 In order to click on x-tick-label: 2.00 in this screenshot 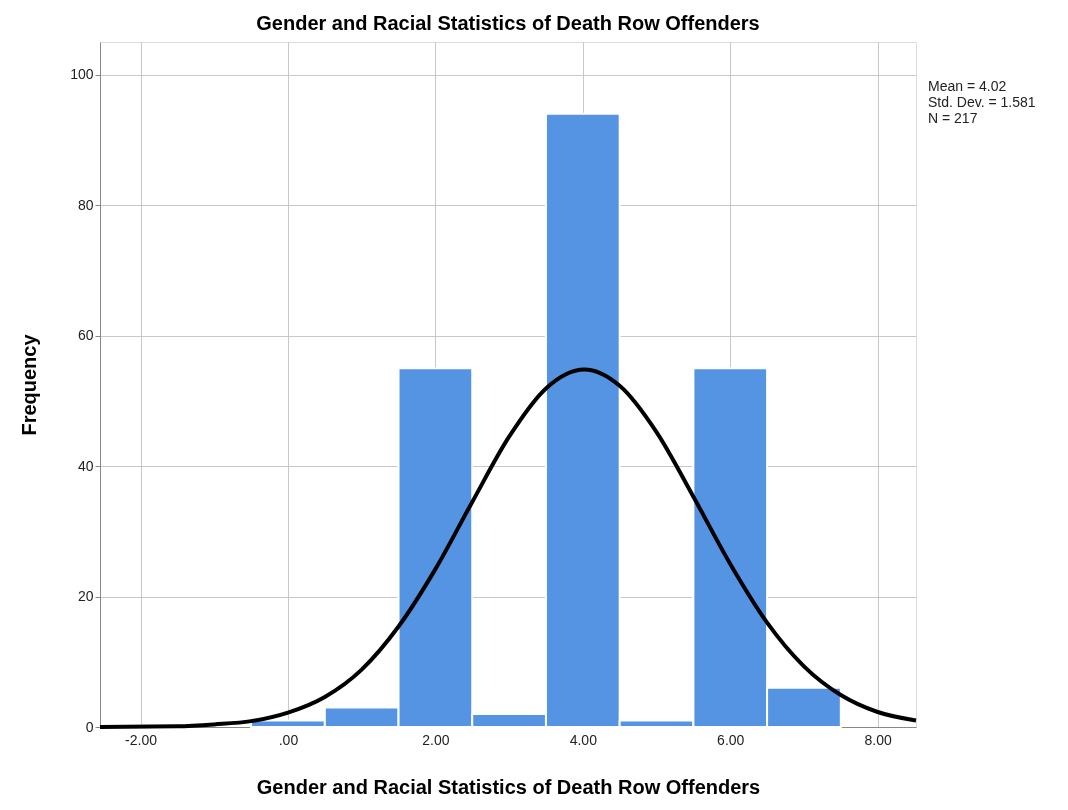, I will do `click(436, 739)`.